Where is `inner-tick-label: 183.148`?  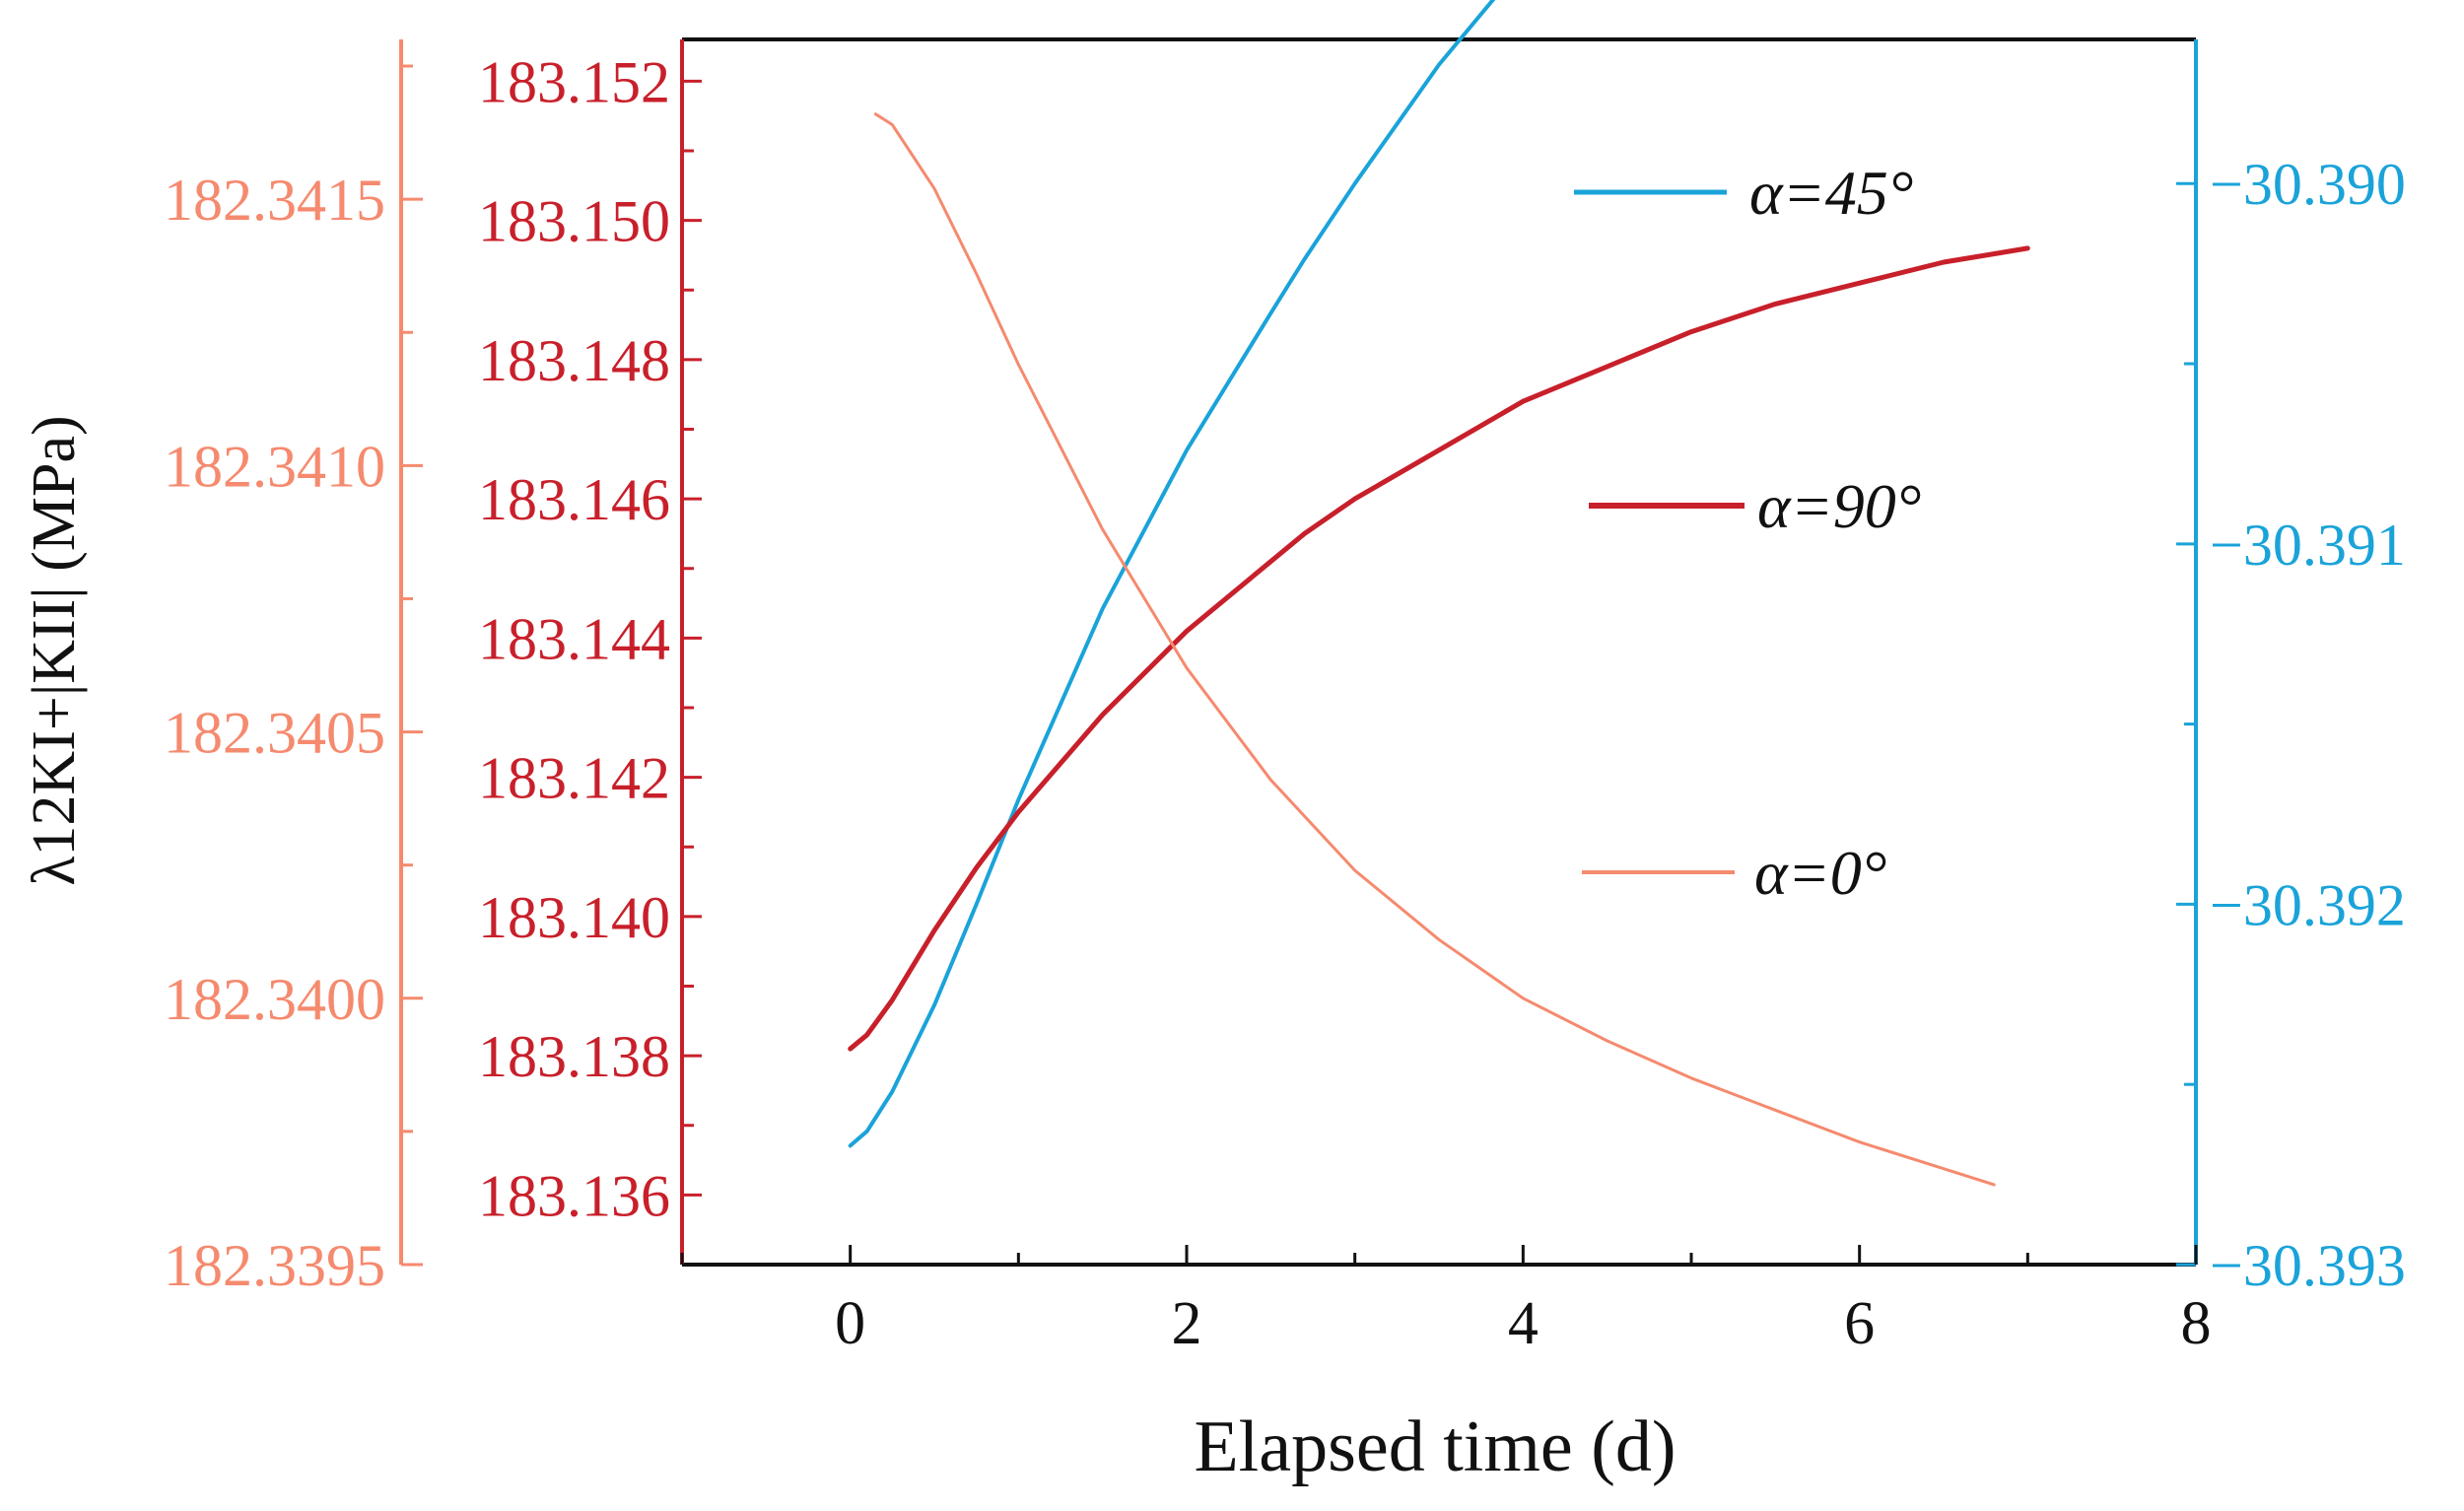
inner-tick-label: 183.148 is located at coordinates (574, 360).